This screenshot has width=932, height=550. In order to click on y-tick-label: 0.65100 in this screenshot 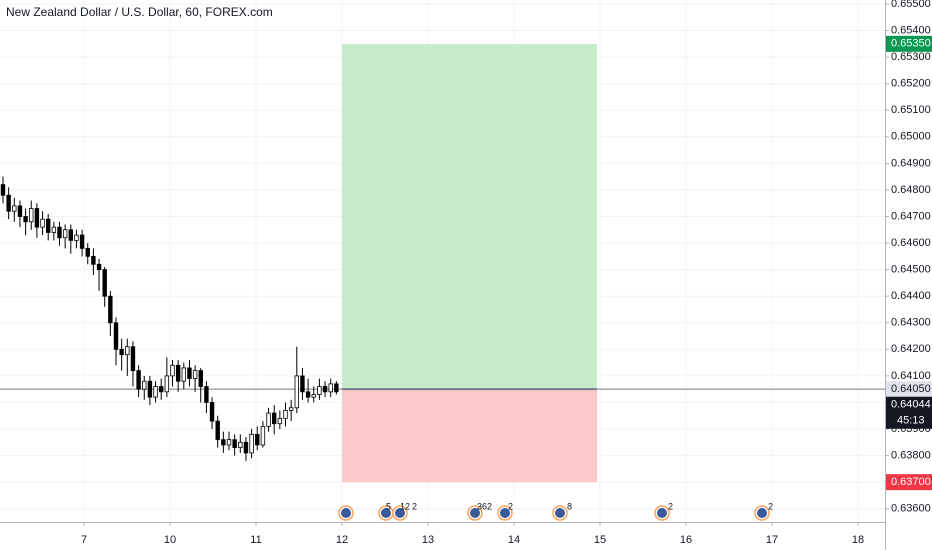, I will do `click(911, 110)`.